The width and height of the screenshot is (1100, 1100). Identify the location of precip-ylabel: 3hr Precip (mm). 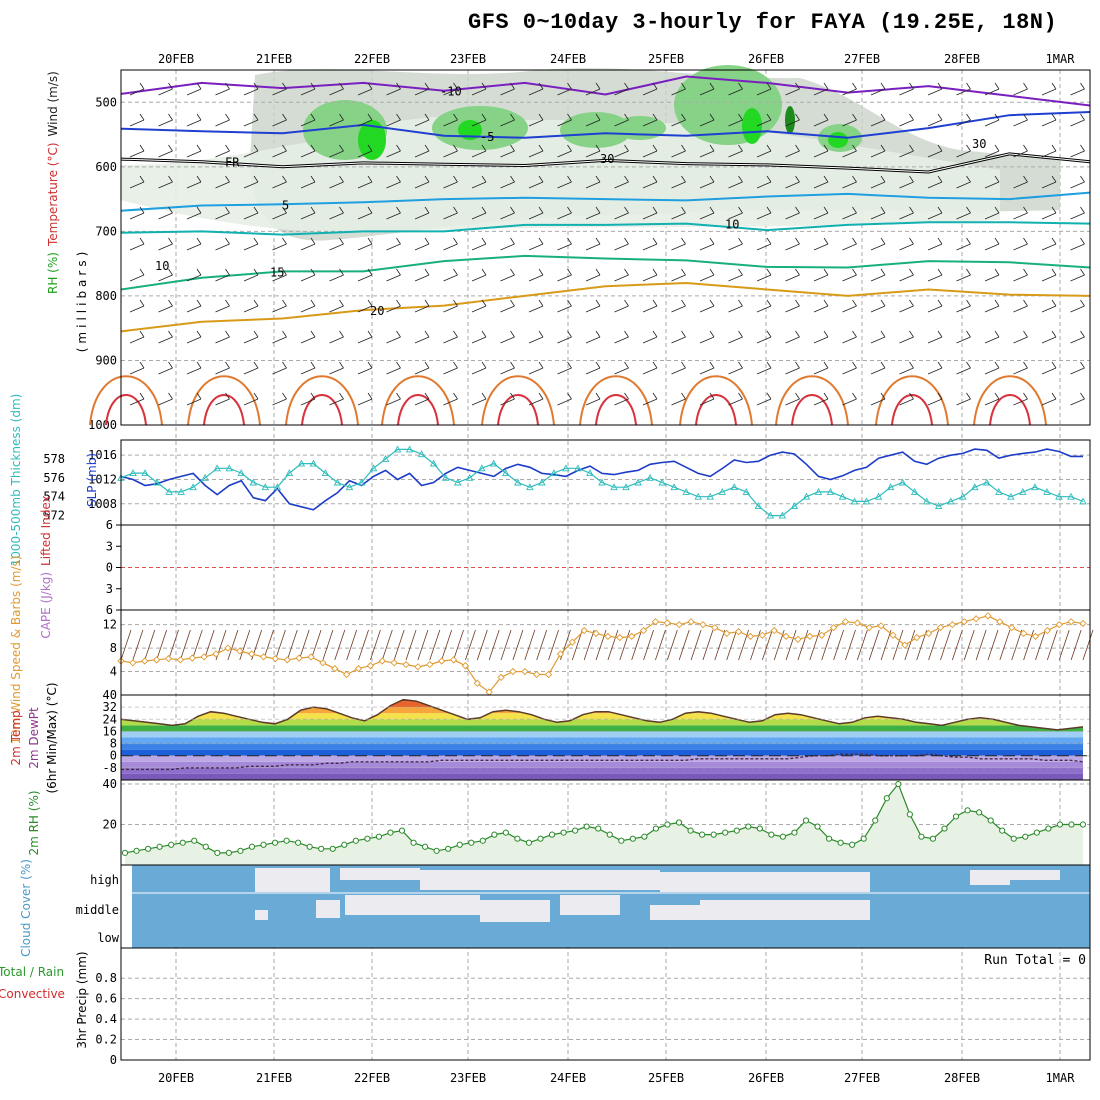
(82, 999).